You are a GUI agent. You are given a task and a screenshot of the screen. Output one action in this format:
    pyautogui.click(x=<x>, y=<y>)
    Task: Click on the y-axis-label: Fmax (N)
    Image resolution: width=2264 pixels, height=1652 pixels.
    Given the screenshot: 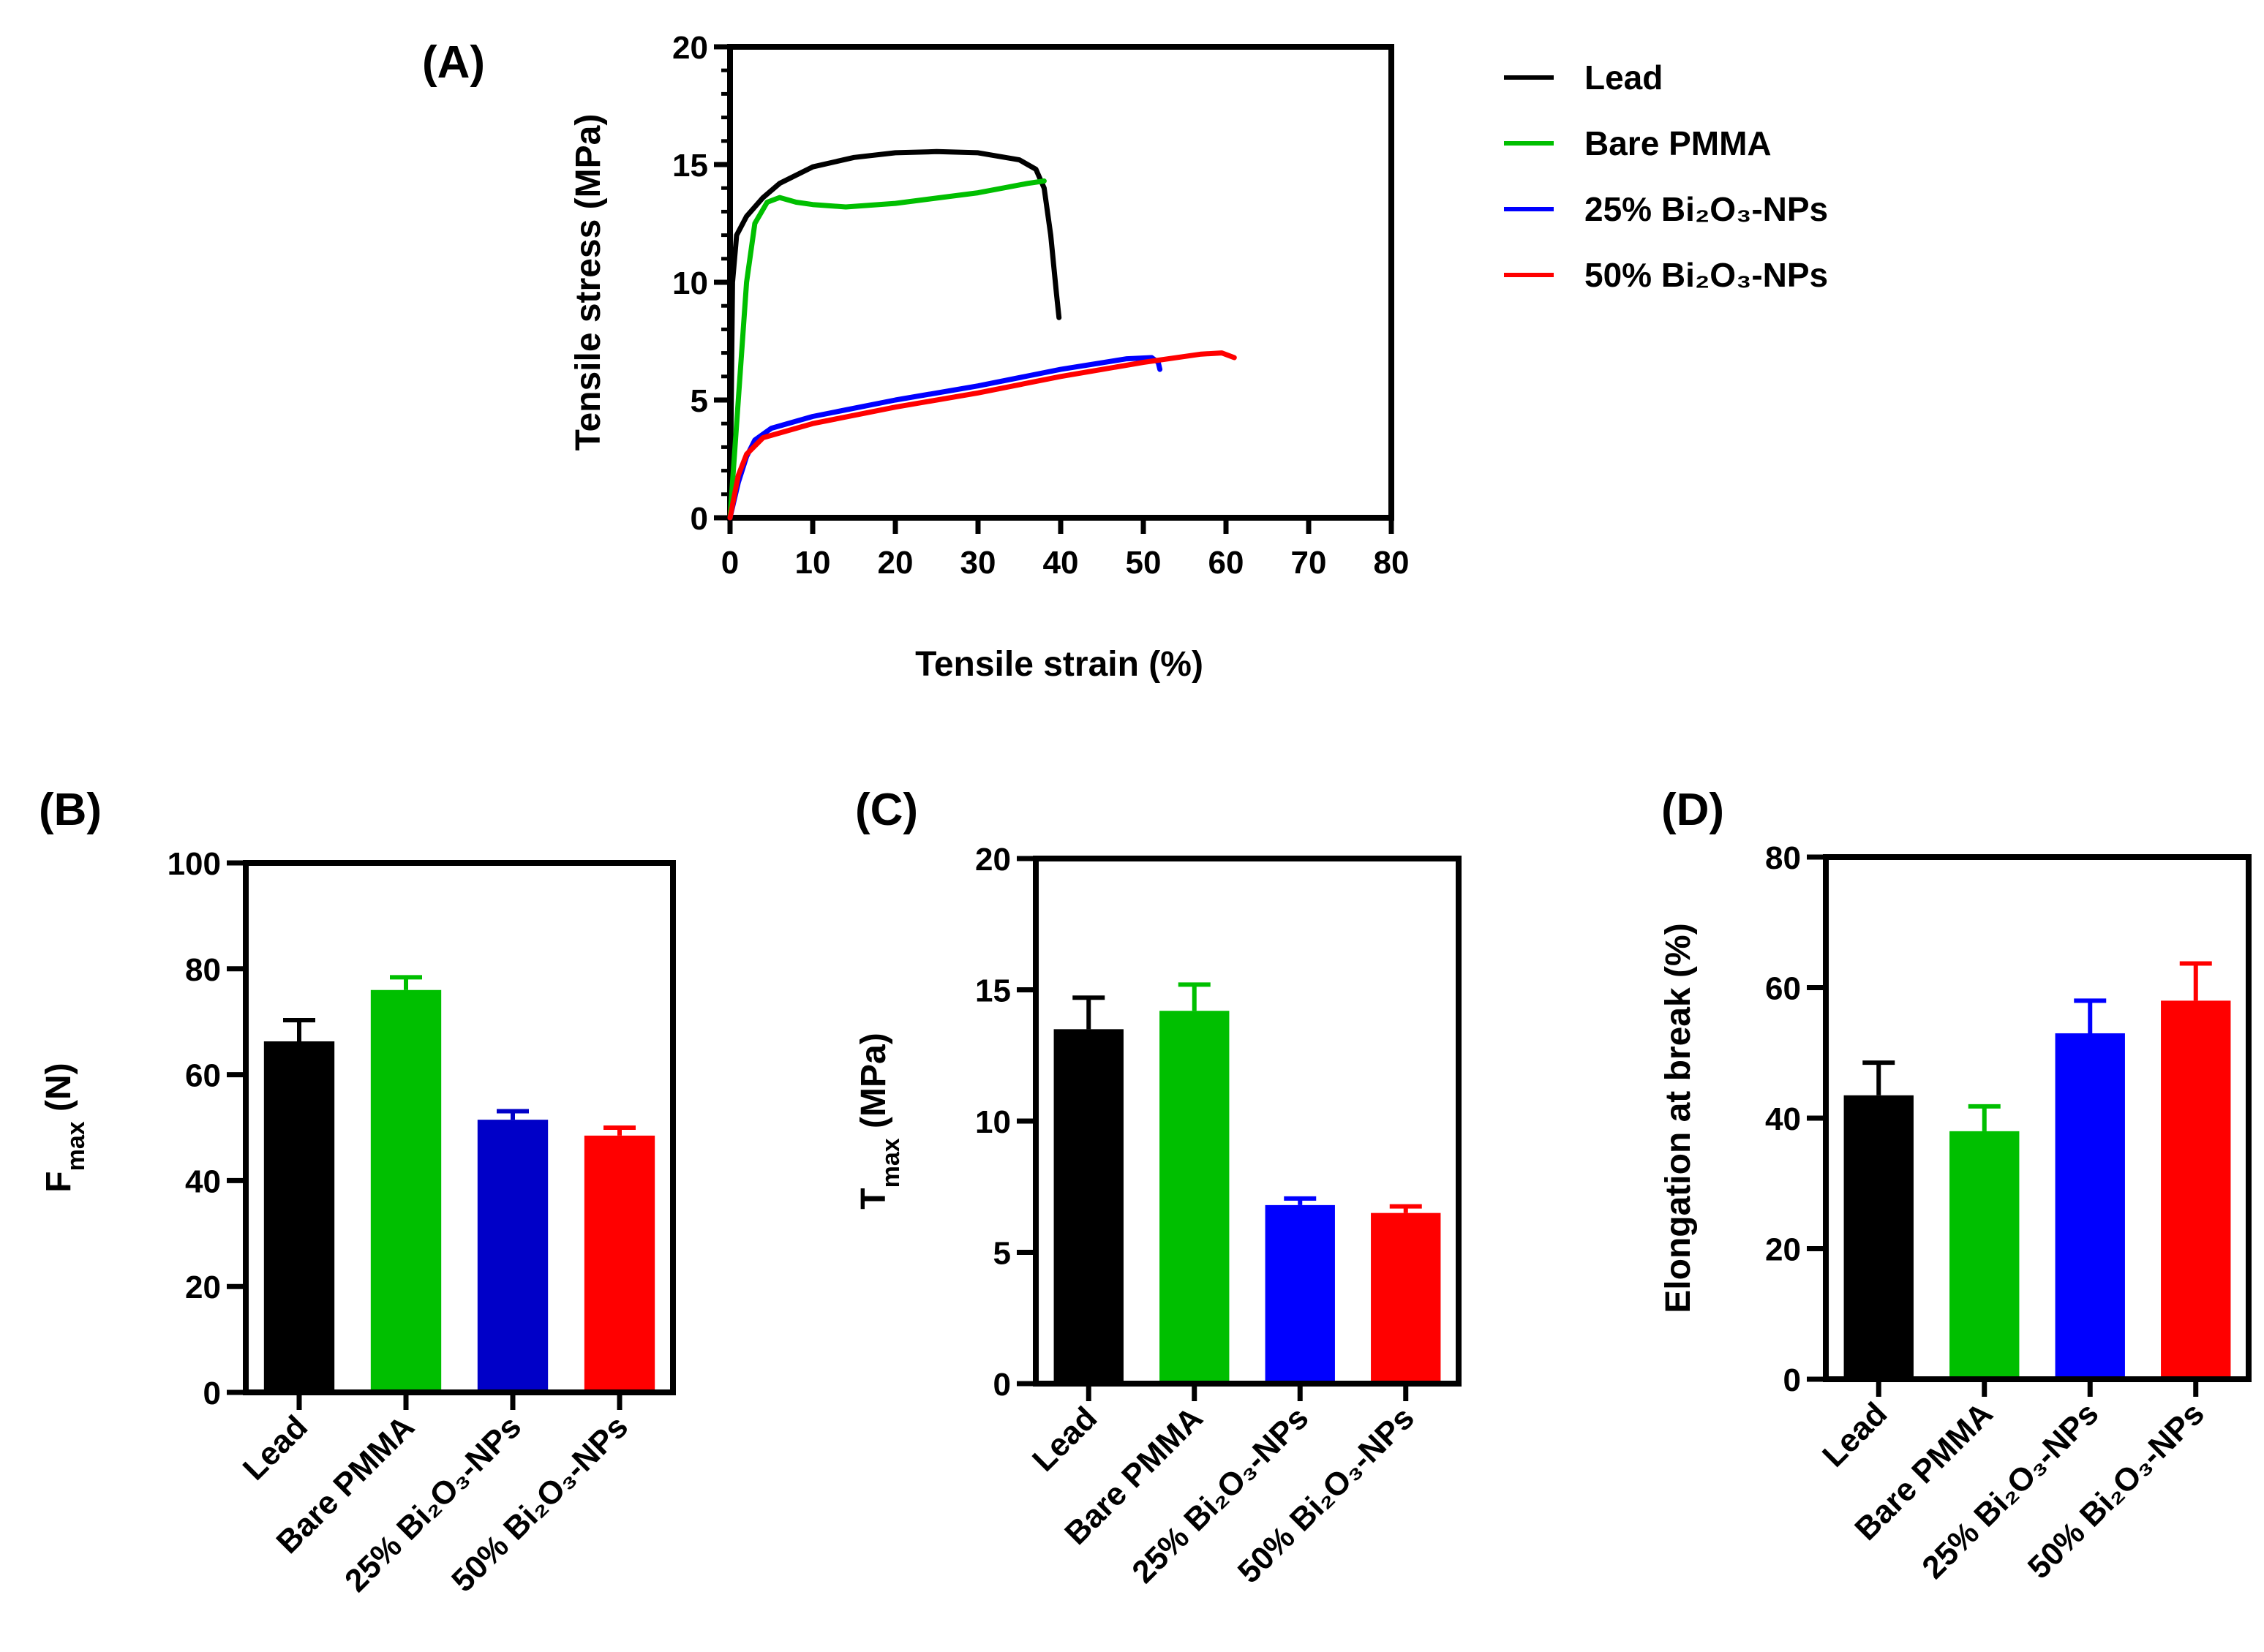 What is the action you would take?
    pyautogui.click(x=65, y=1127)
    